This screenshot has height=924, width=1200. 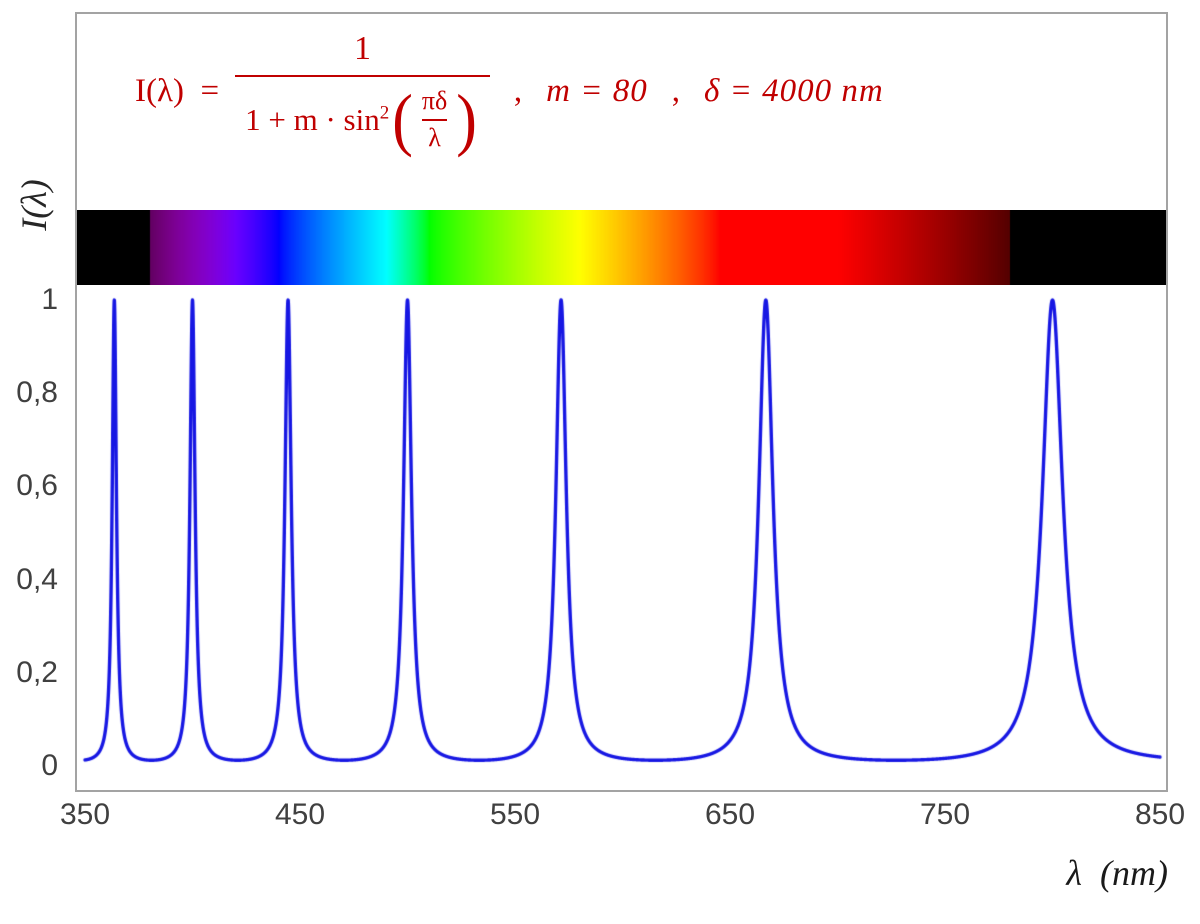 What do you see at coordinates (34, 205) in the screenshot?
I see `y-axis-label: I(λ)` at bounding box center [34, 205].